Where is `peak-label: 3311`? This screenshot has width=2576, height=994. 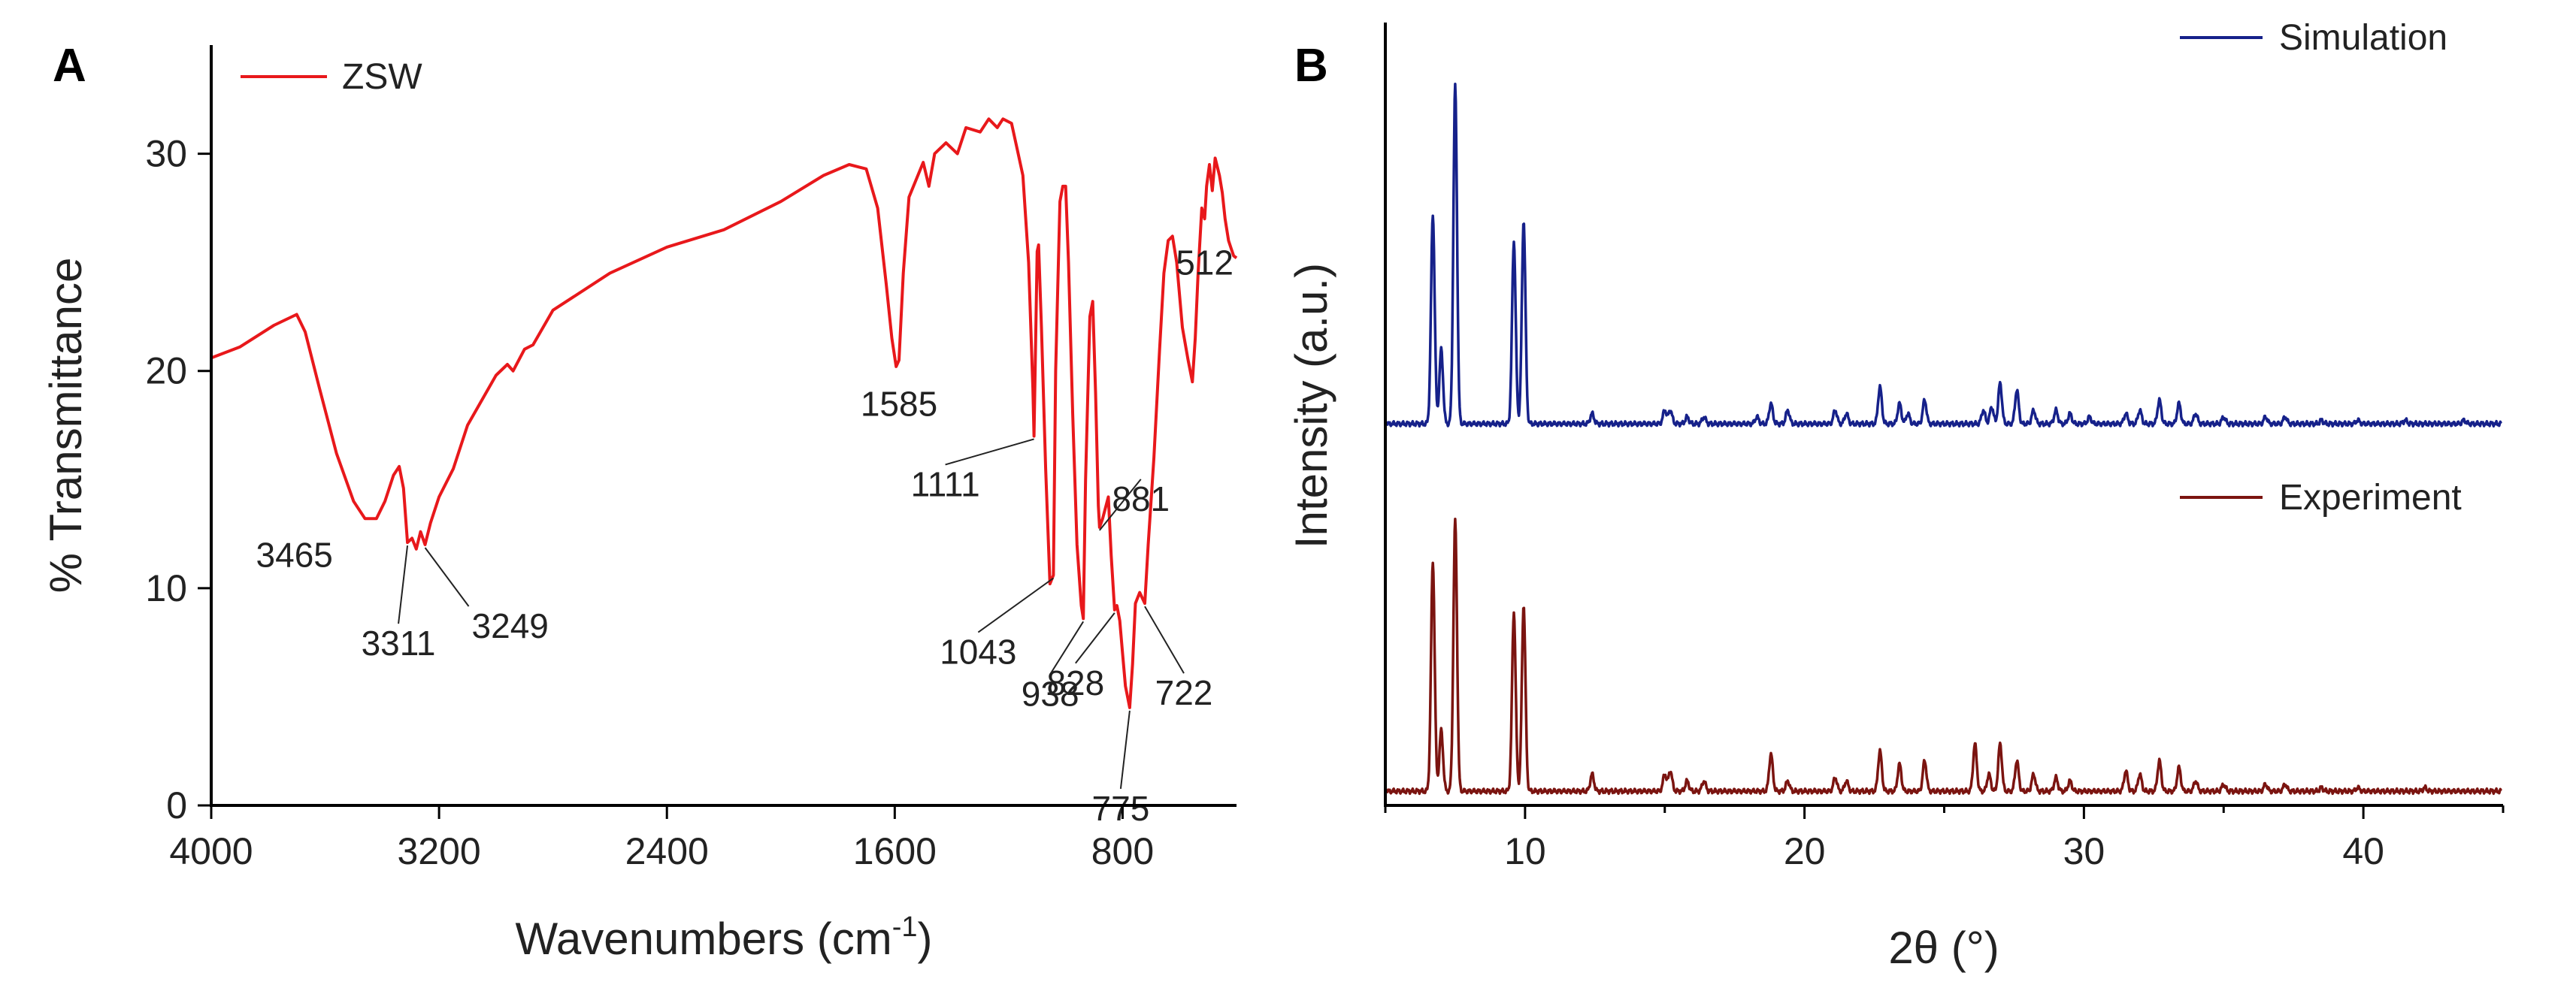 peak-label: 3311 is located at coordinates (399, 643).